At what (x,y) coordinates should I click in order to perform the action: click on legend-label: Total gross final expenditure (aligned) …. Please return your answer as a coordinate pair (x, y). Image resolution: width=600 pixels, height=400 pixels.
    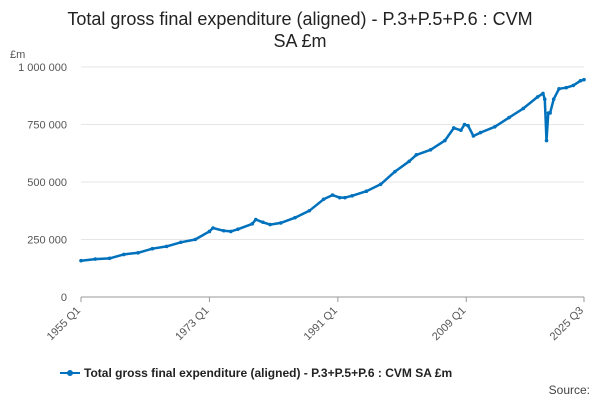
    Looking at the image, I should click on (268, 373).